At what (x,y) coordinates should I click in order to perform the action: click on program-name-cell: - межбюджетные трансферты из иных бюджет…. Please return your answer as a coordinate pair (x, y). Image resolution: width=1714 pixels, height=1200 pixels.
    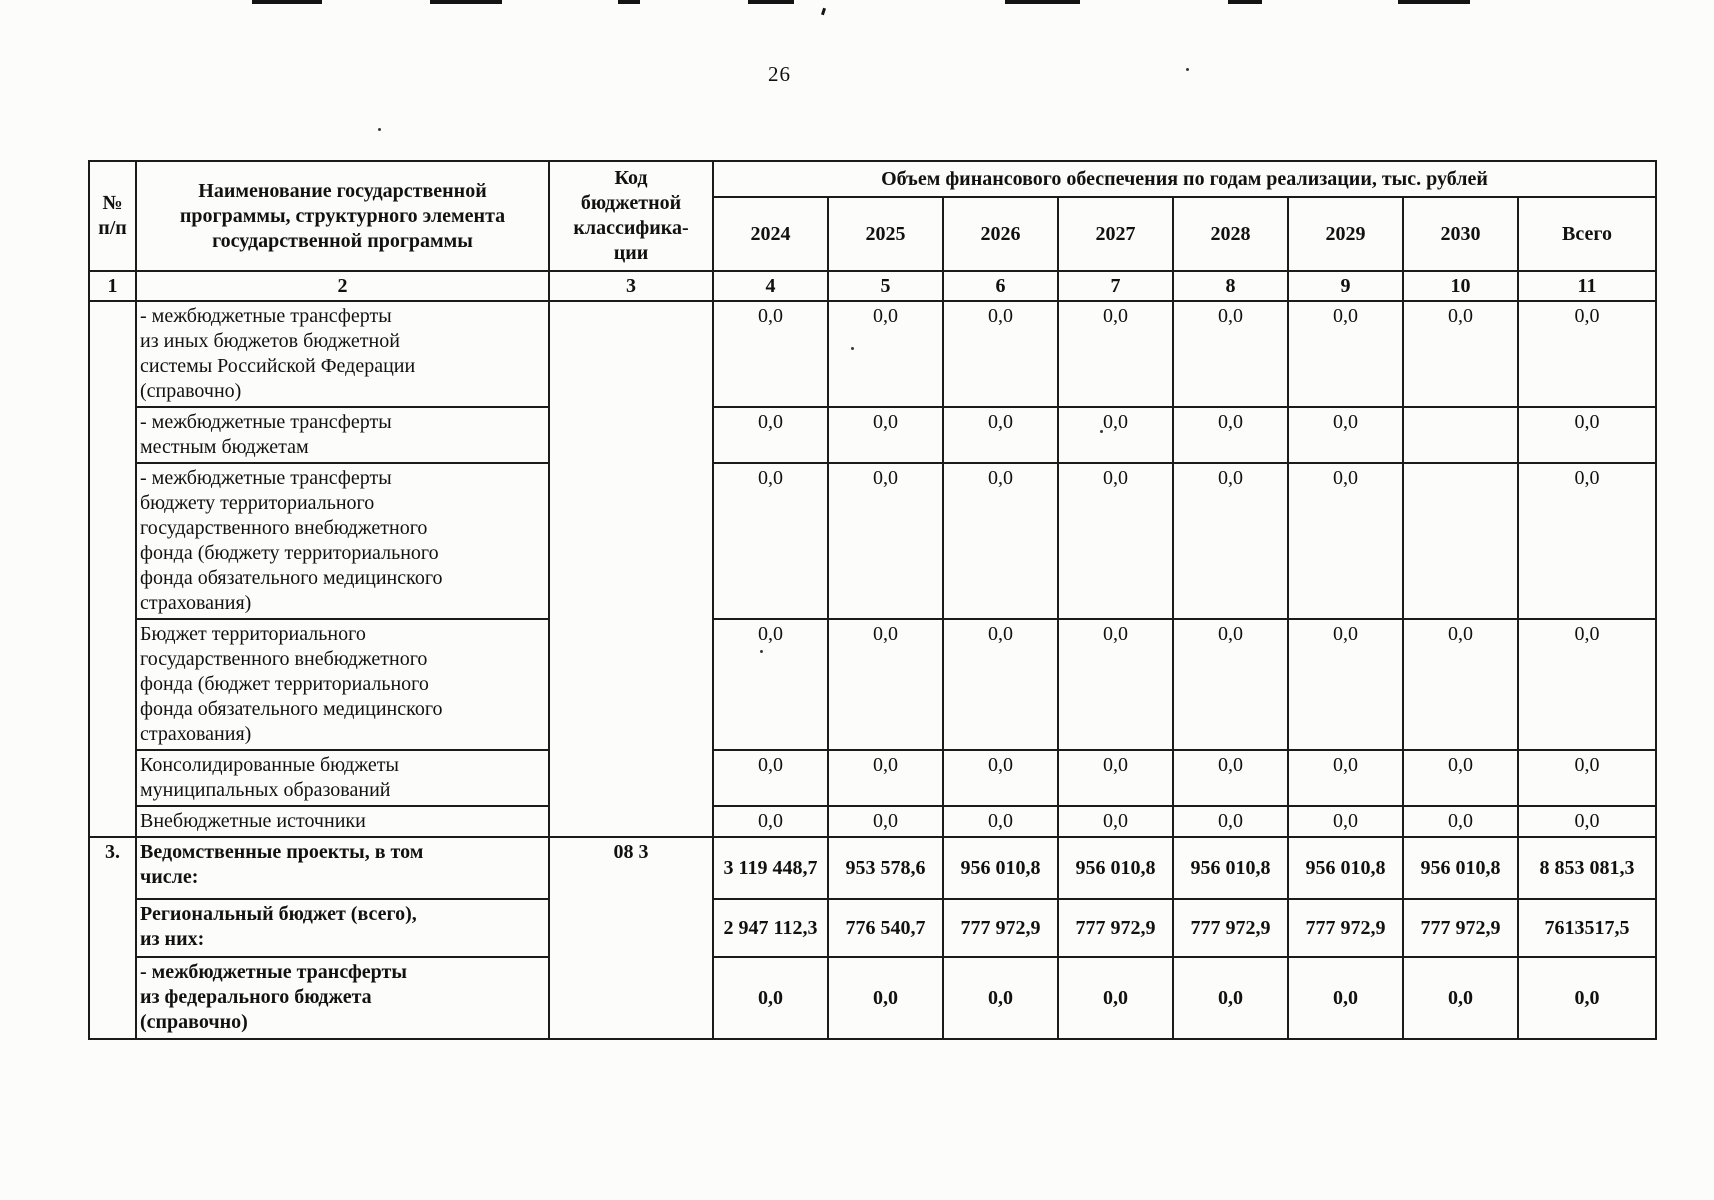
    Looking at the image, I should click on (342, 354).